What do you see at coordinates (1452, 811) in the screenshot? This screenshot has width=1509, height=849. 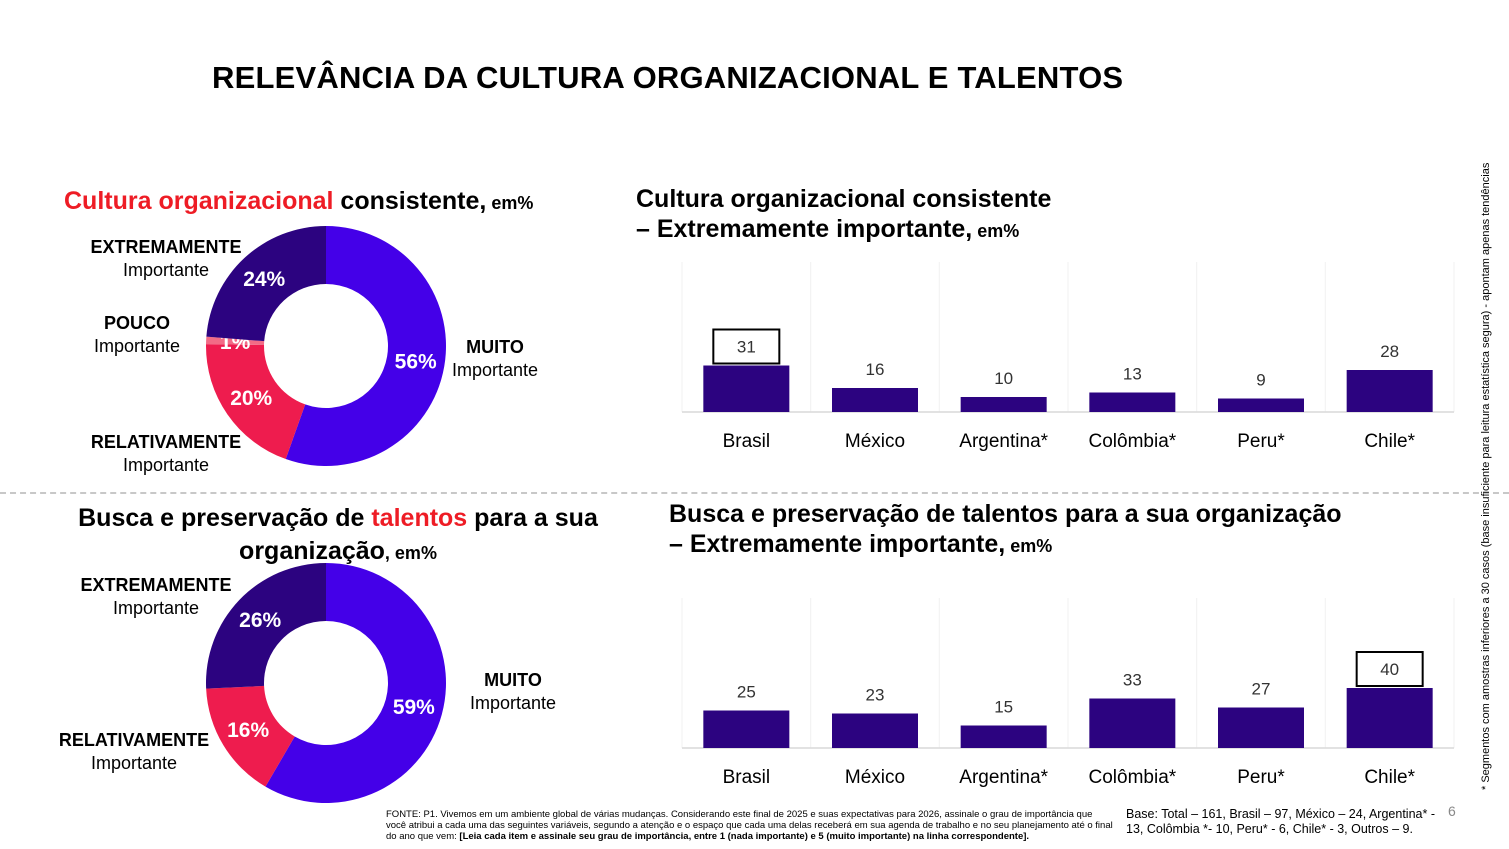 I see `page-number: 6` at bounding box center [1452, 811].